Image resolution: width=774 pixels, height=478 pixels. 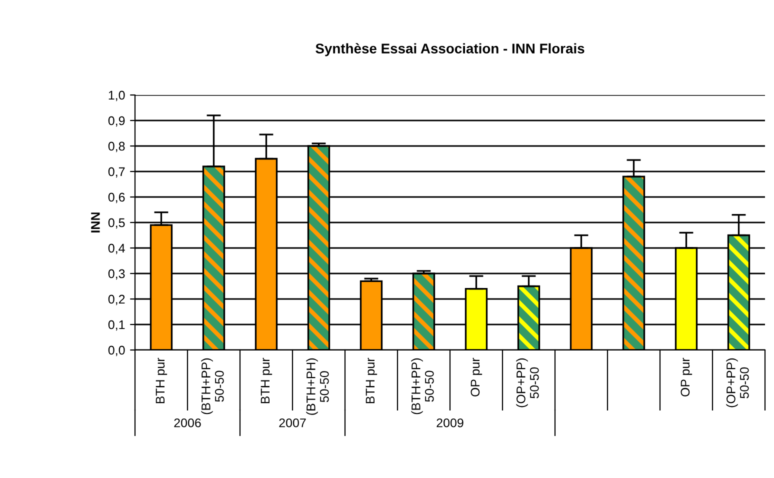 What do you see at coordinates (116, 274) in the screenshot?
I see `y-tick-label: 0,3` at bounding box center [116, 274].